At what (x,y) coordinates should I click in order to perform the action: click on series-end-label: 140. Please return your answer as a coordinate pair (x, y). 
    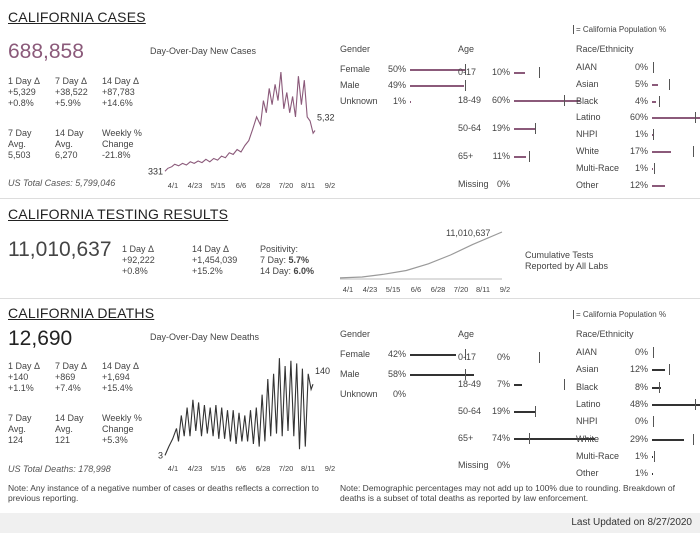
    Looking at the image, I should click on (322, 371).